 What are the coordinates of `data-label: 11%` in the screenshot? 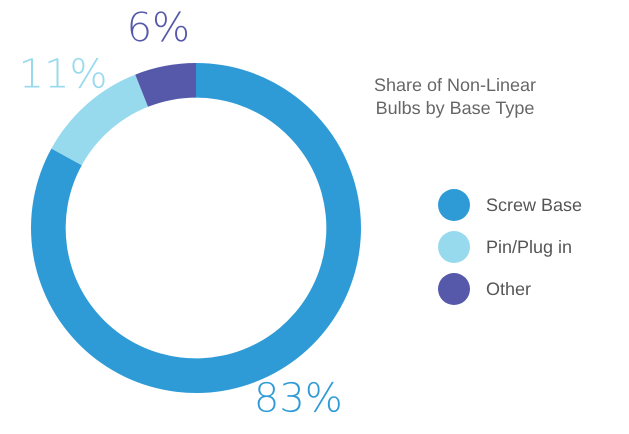 It's located at (63, 75).